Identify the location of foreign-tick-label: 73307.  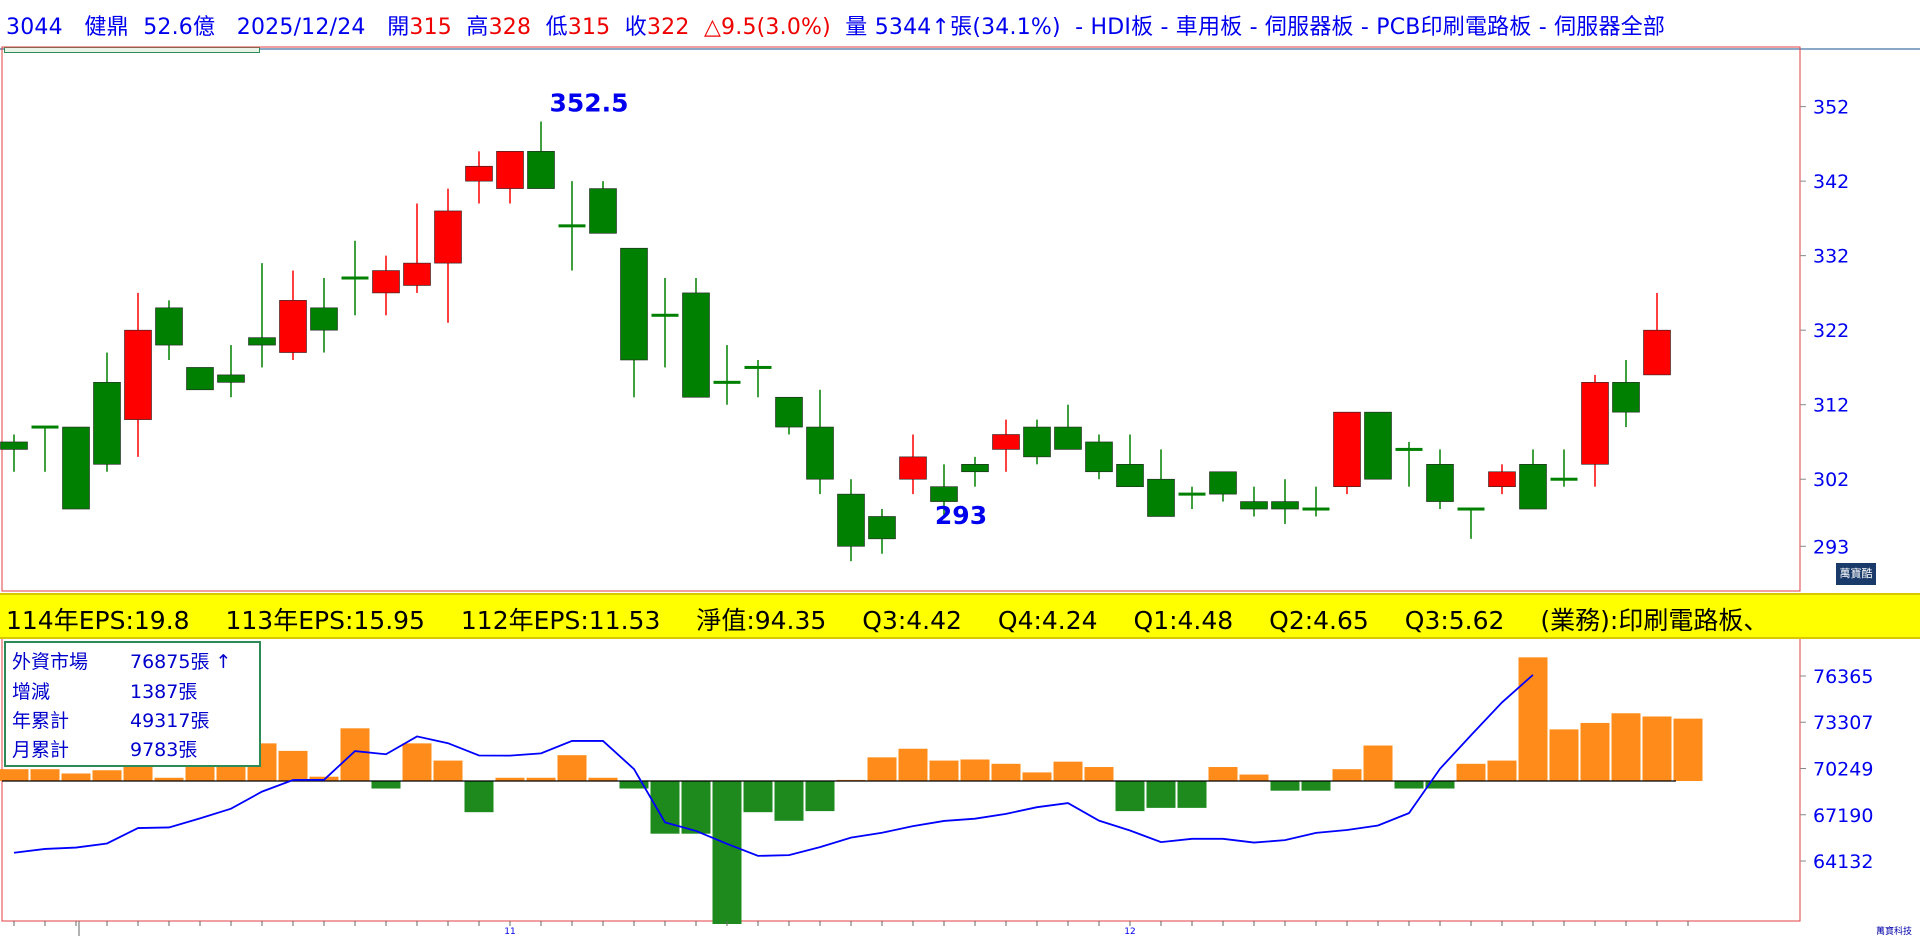
(1843, 723).